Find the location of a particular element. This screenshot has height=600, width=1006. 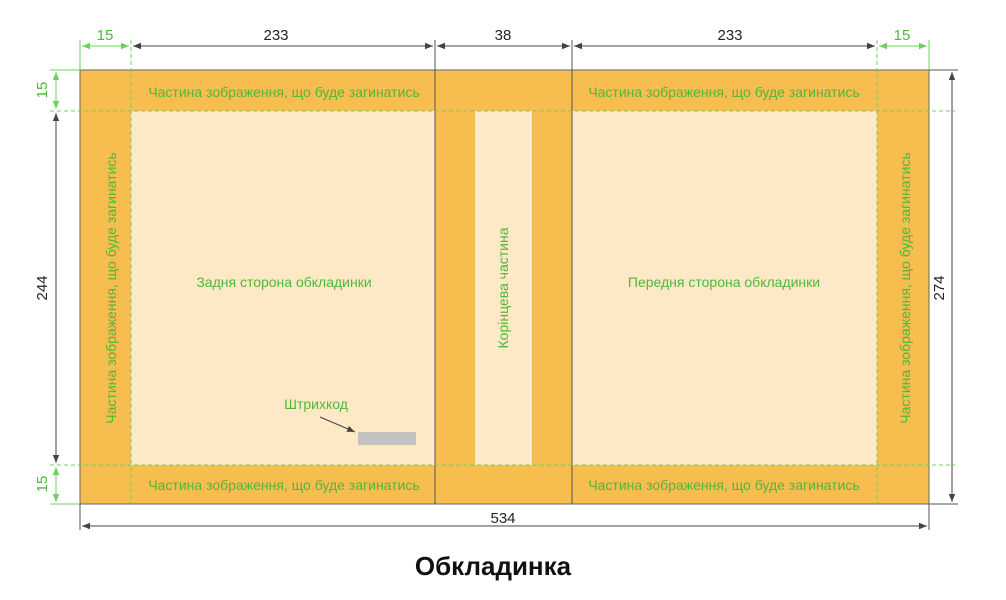

fold-label-bottom-right: Частина зображення, що буде загинатись is located at coordinates (723, 485).